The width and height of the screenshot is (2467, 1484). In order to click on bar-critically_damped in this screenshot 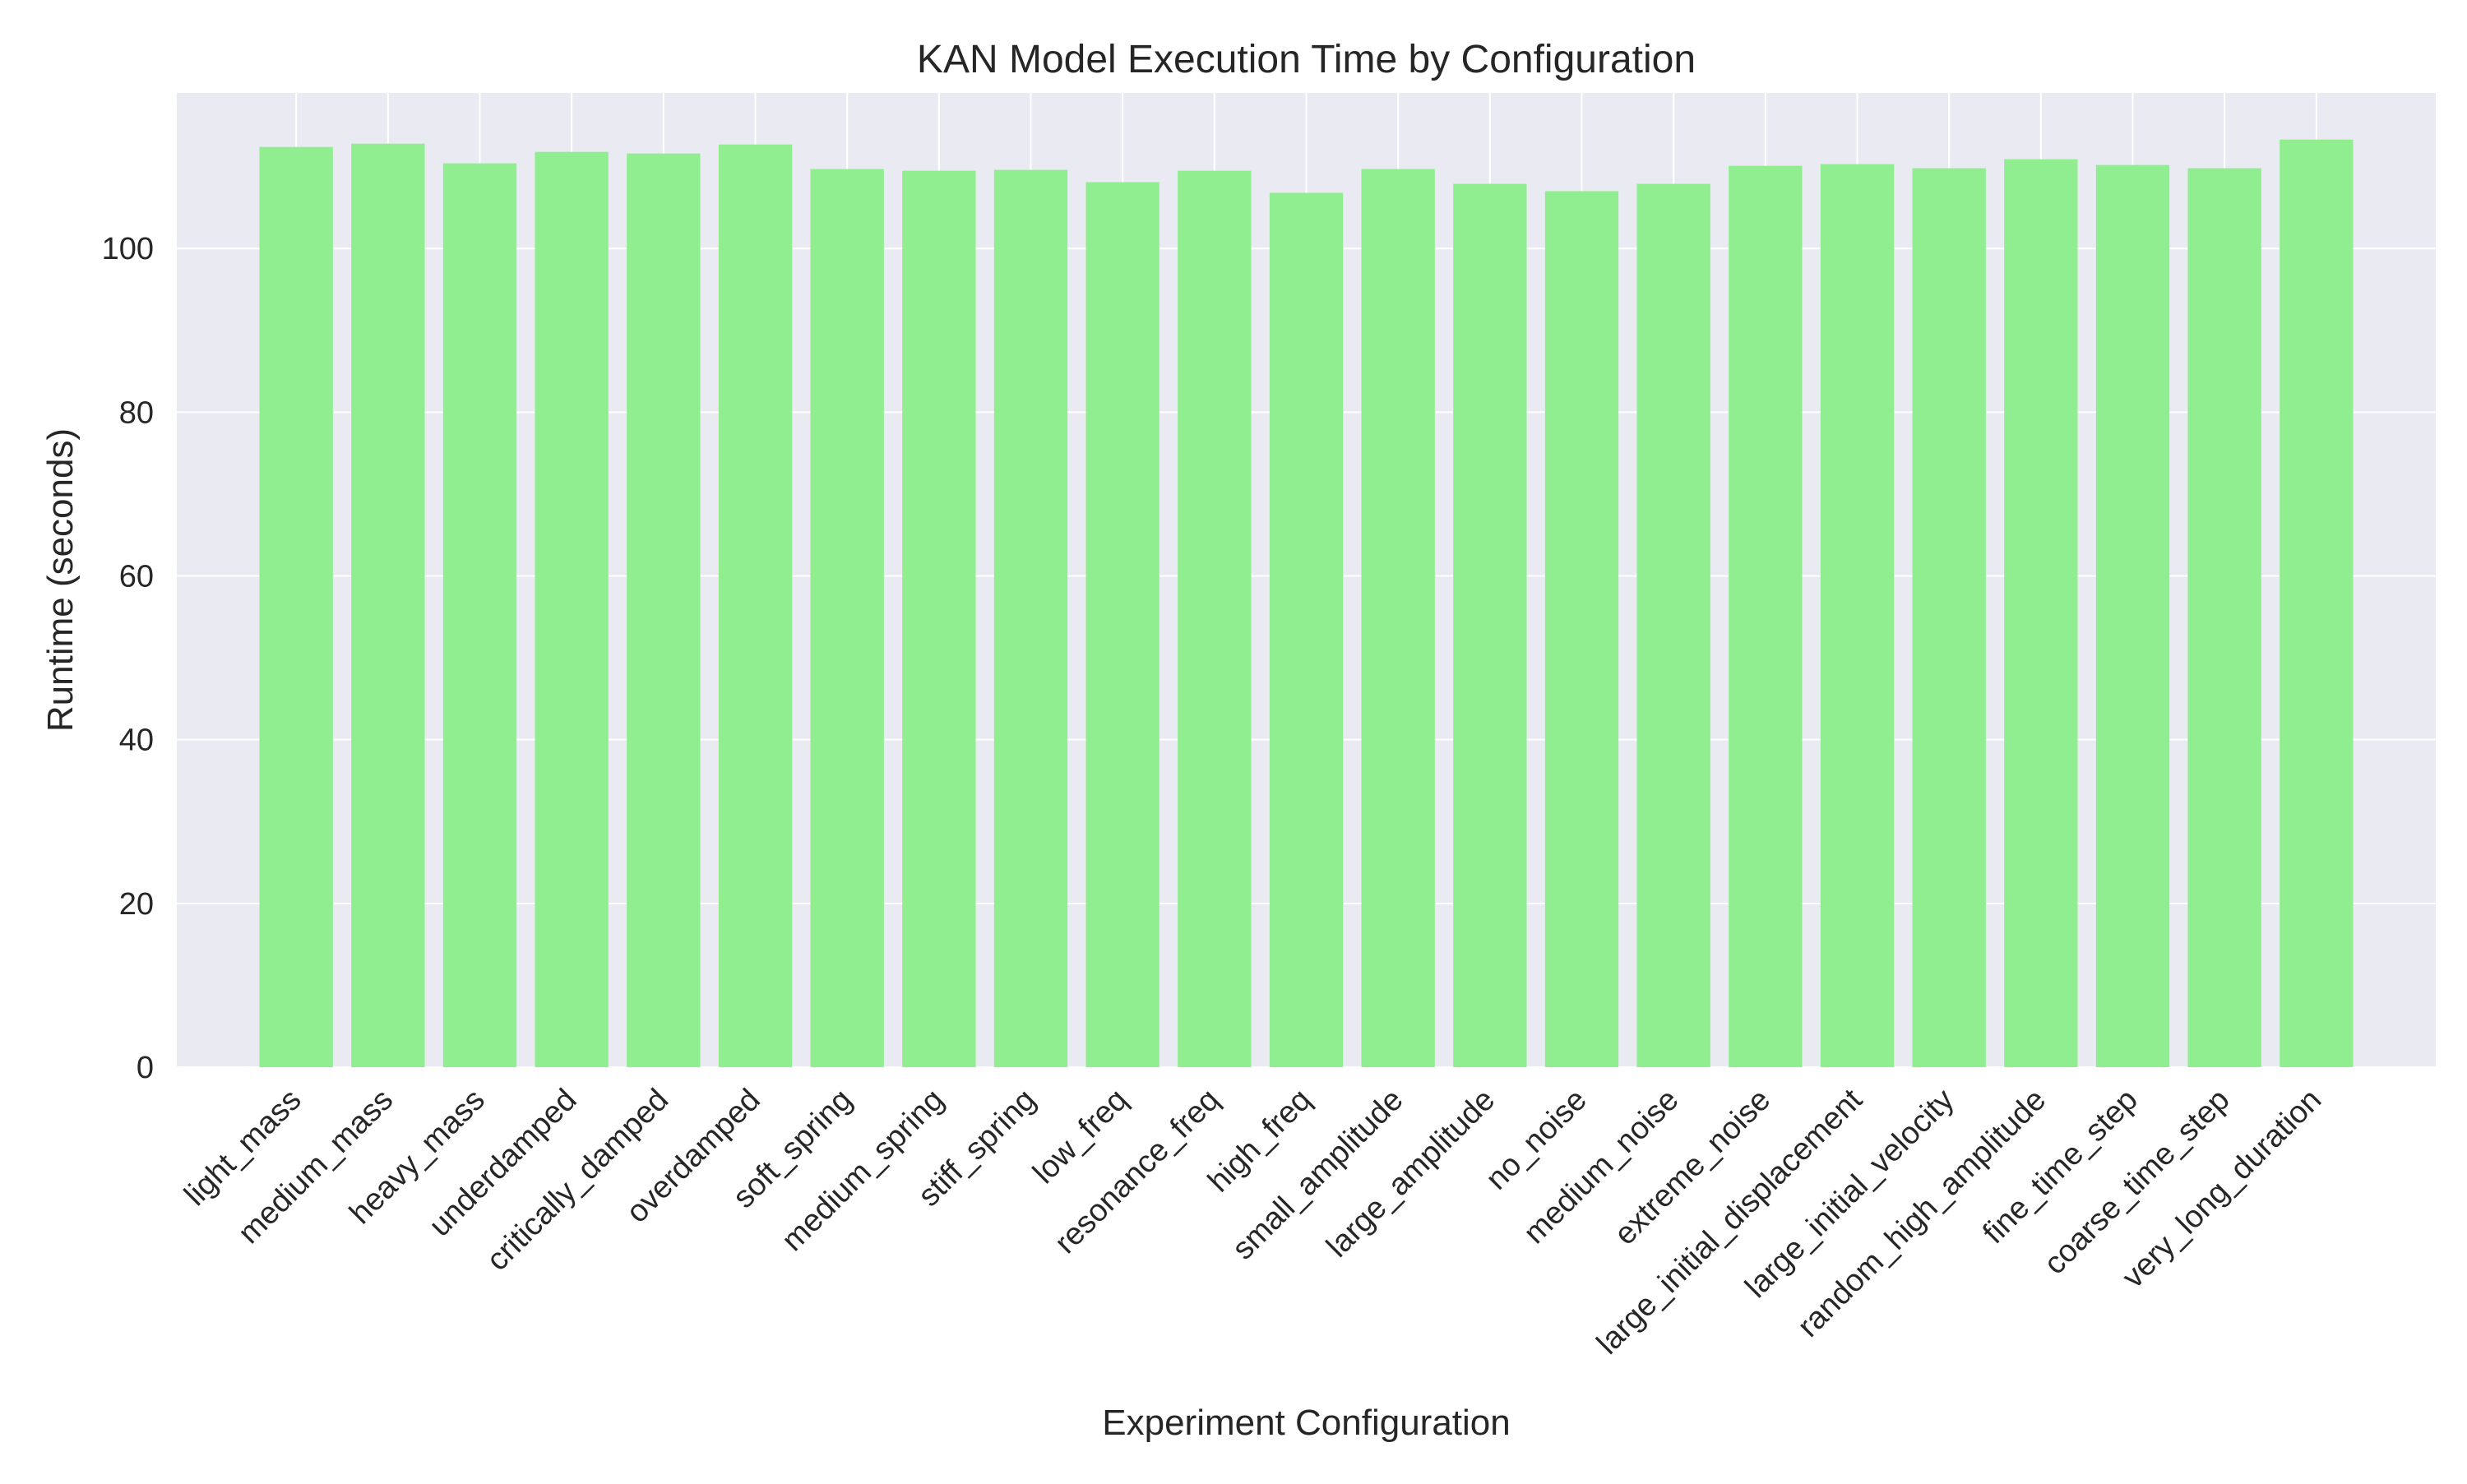, I will do `click(664, 610)`.